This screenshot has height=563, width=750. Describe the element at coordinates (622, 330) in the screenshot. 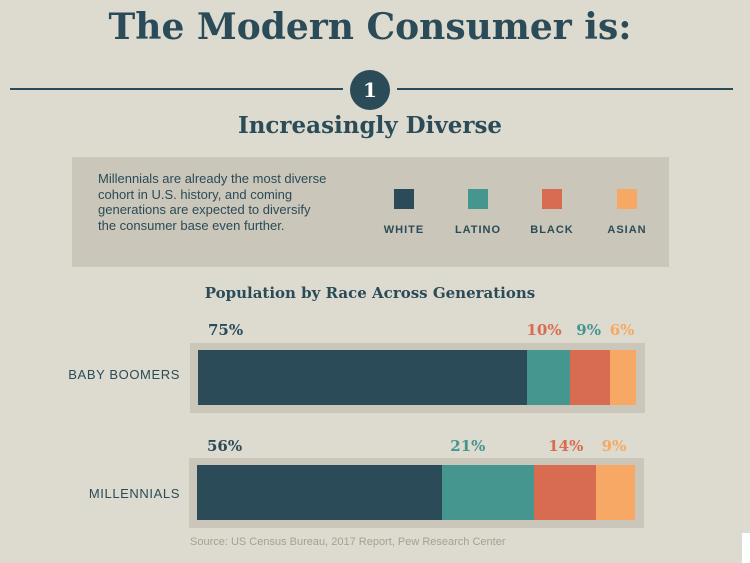

I see `data-label-asian: 6%` at that location.